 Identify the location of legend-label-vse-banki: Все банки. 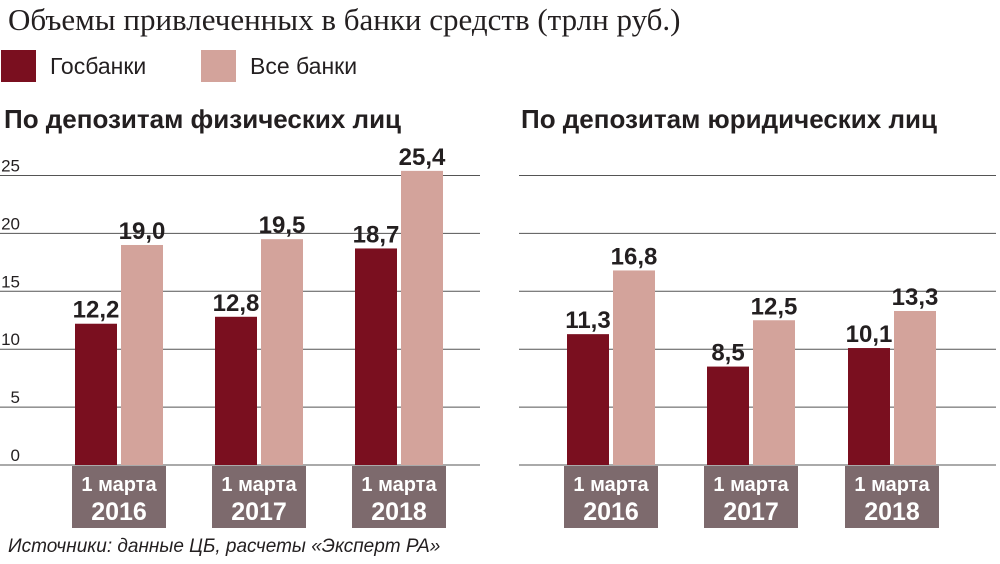
(304, 66).